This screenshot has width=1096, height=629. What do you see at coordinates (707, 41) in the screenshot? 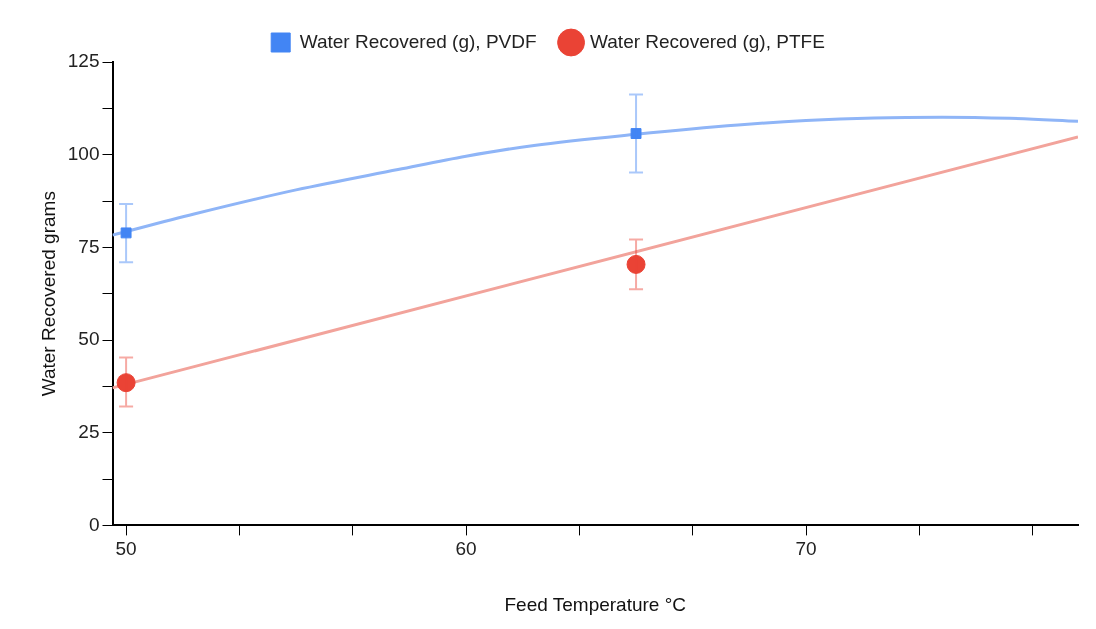
I see `legend-label: Water Recovered (g), PTFE` at bounding box center [707, 41].